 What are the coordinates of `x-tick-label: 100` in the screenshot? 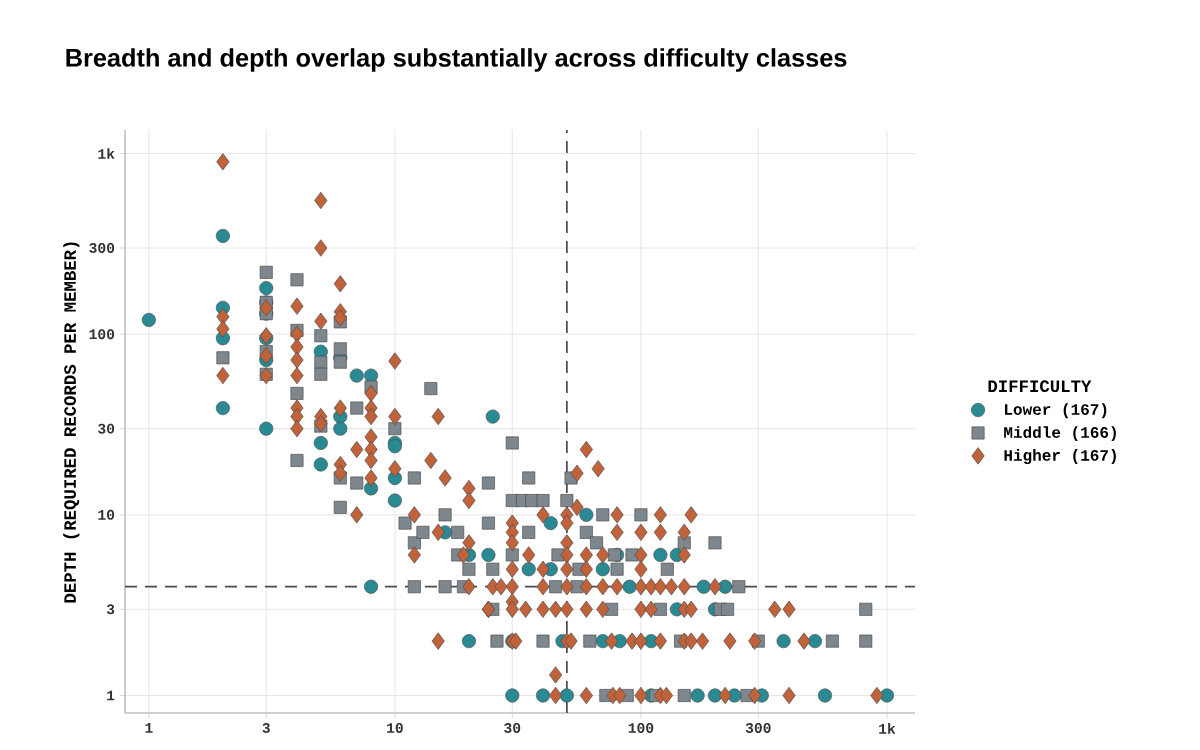 It's located at (641, 728).